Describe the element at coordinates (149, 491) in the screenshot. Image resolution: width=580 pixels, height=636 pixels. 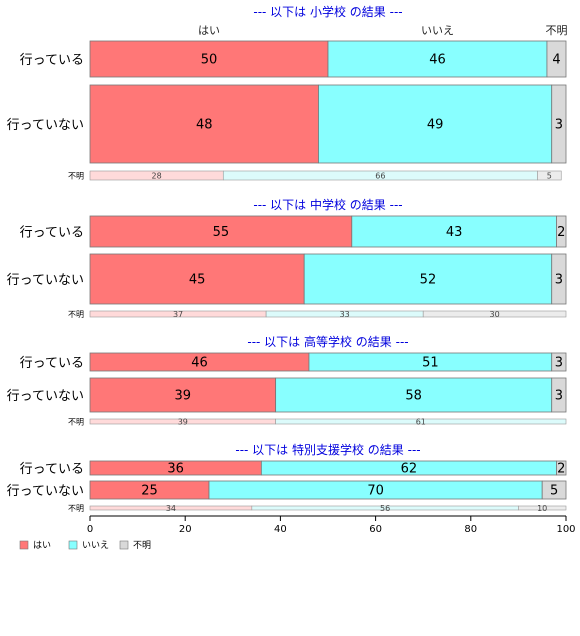
I see `data-label: 25` at that location.